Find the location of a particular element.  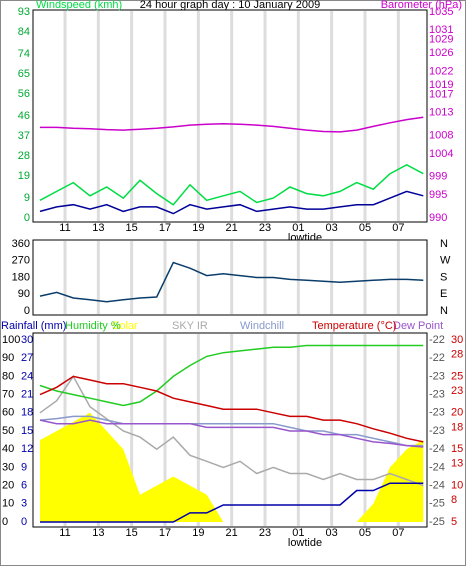

y-tick-label: 360 is located at coordinates (21, 244).